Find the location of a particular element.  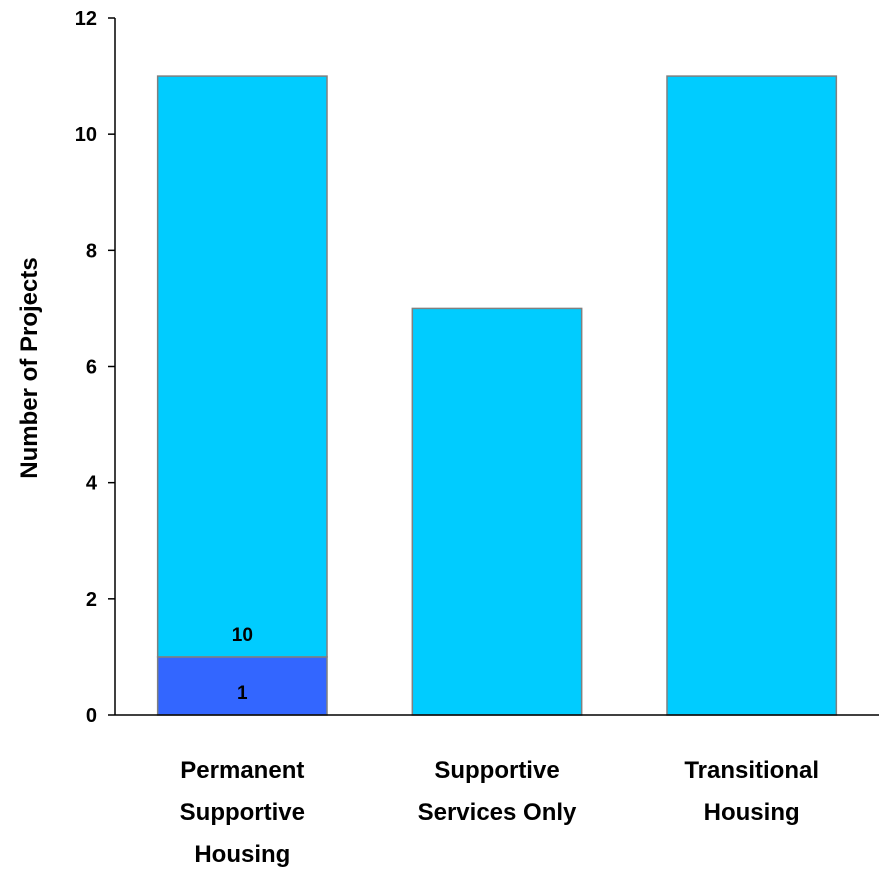

y-tick-label: 2 is located at coordinates (91, 600).